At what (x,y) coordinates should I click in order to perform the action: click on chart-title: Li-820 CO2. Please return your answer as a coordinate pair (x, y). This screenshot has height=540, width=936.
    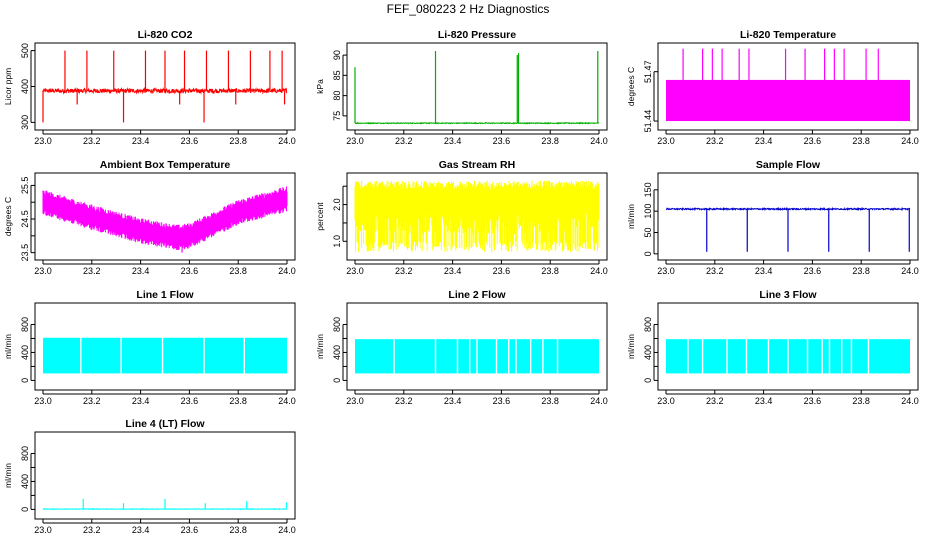
    Looking at the image, I should click on (165, 35).